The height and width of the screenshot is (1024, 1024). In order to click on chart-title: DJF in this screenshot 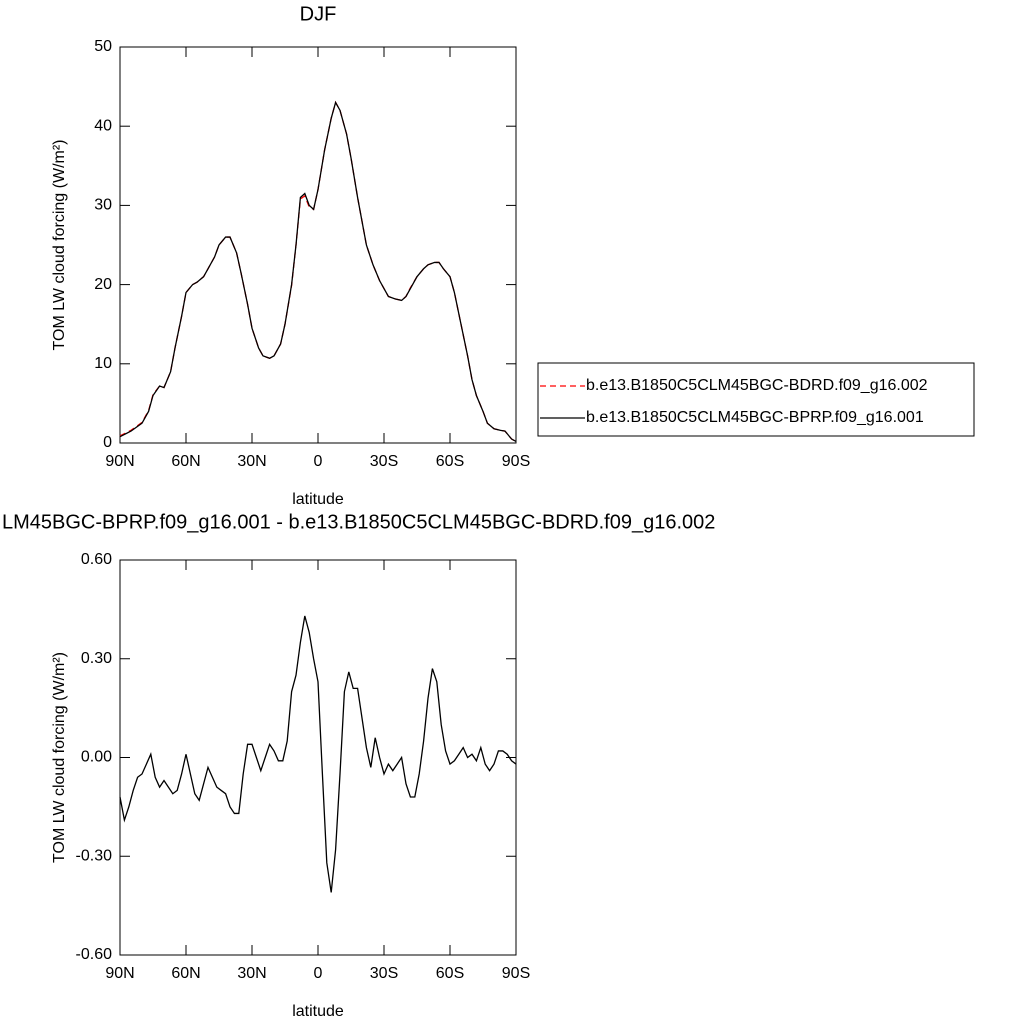, I will do `click(318, 14)`.